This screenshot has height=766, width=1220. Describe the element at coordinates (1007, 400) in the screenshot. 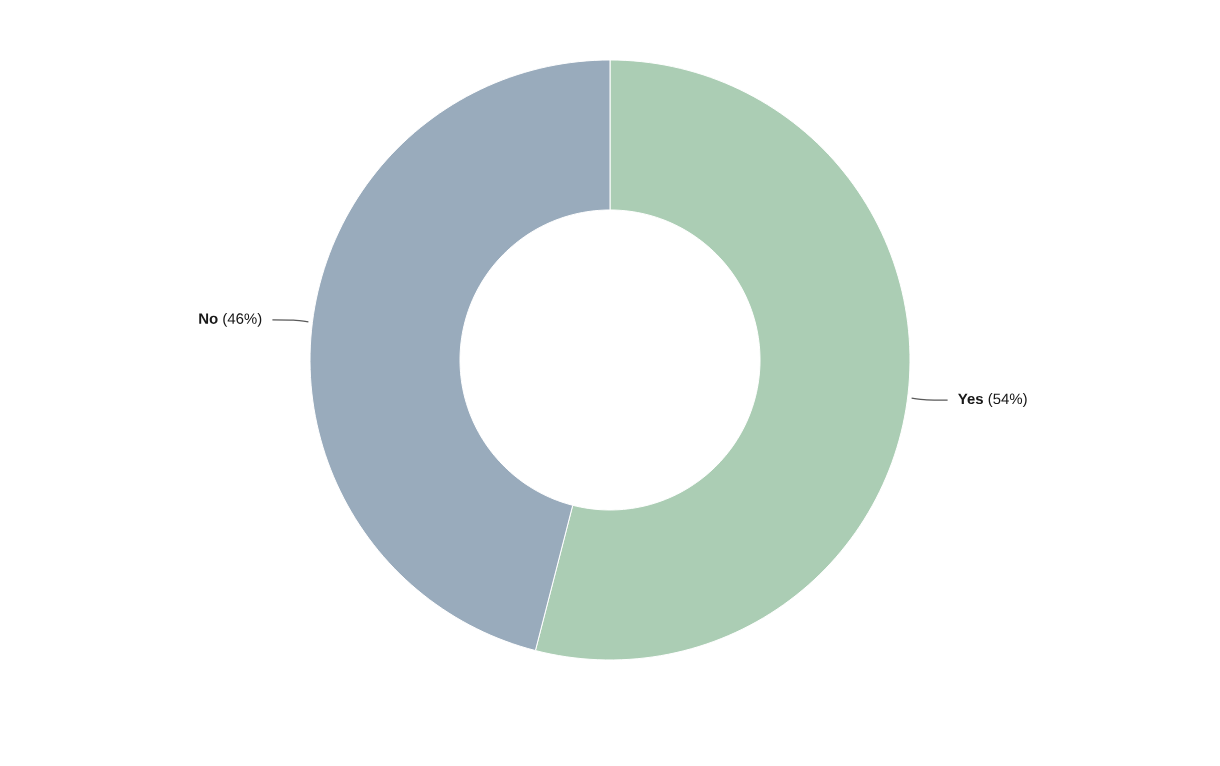

I see `data-label: (54%)` at that location.